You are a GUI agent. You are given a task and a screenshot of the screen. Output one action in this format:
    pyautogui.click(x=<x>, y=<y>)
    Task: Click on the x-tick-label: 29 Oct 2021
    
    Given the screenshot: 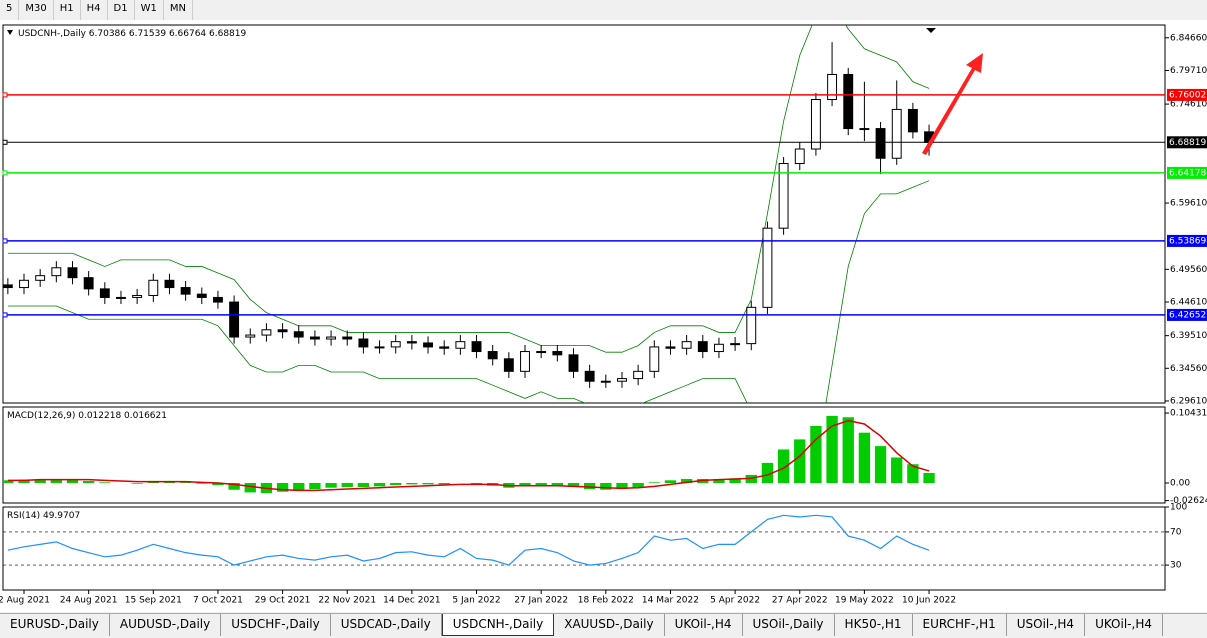 What is the action you would take?
    pyautogui.click(x=283, y=601)
    